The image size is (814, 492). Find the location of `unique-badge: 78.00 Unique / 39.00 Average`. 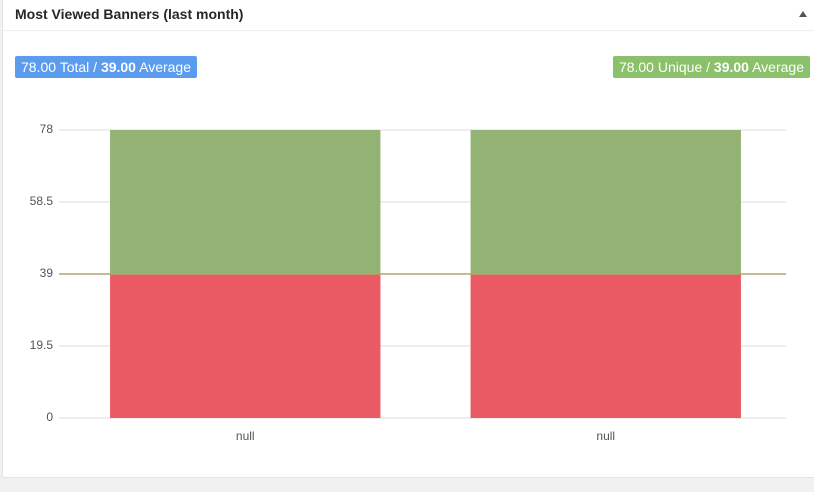

unique-badge: 78.00 Unique / 39.00 Average is located at coordinates (711, 67).